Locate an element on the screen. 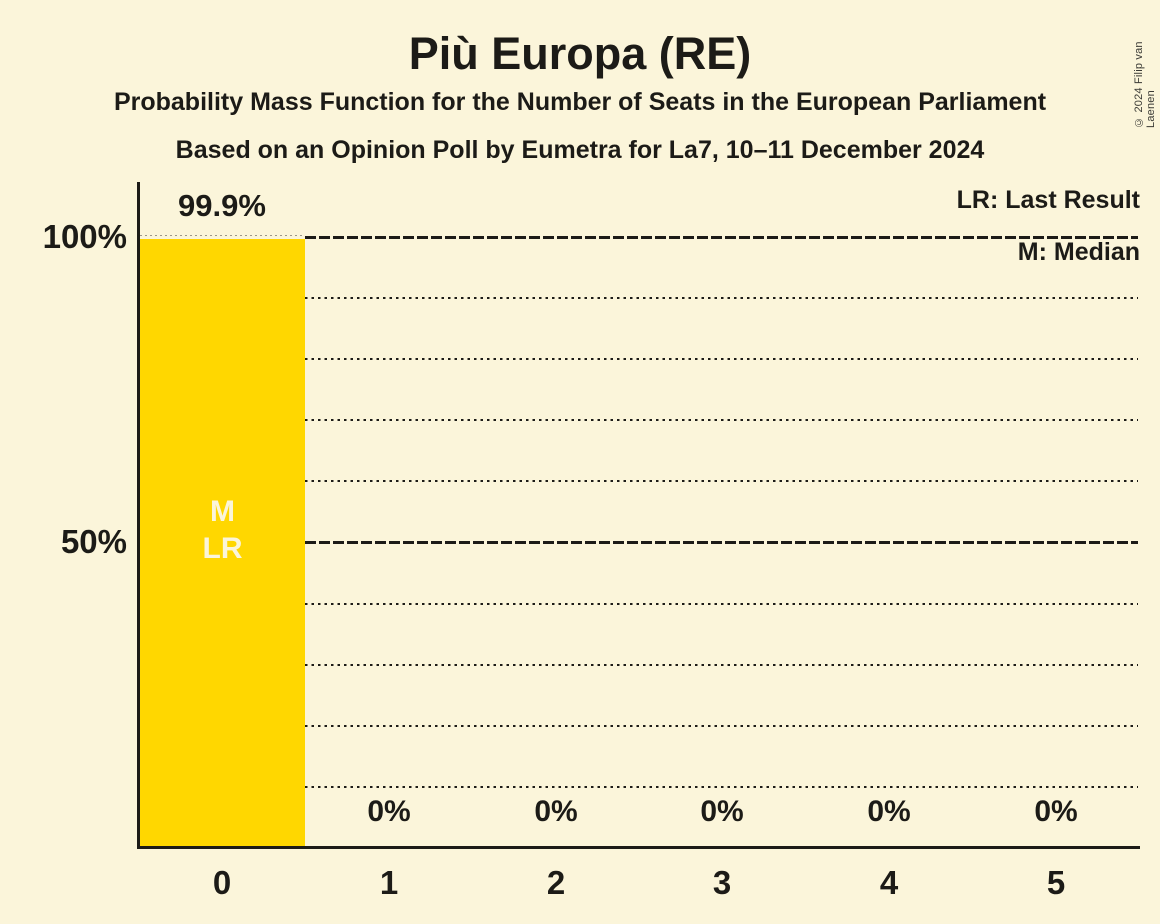  gridline-70pct is located at coordinates (721, 420).